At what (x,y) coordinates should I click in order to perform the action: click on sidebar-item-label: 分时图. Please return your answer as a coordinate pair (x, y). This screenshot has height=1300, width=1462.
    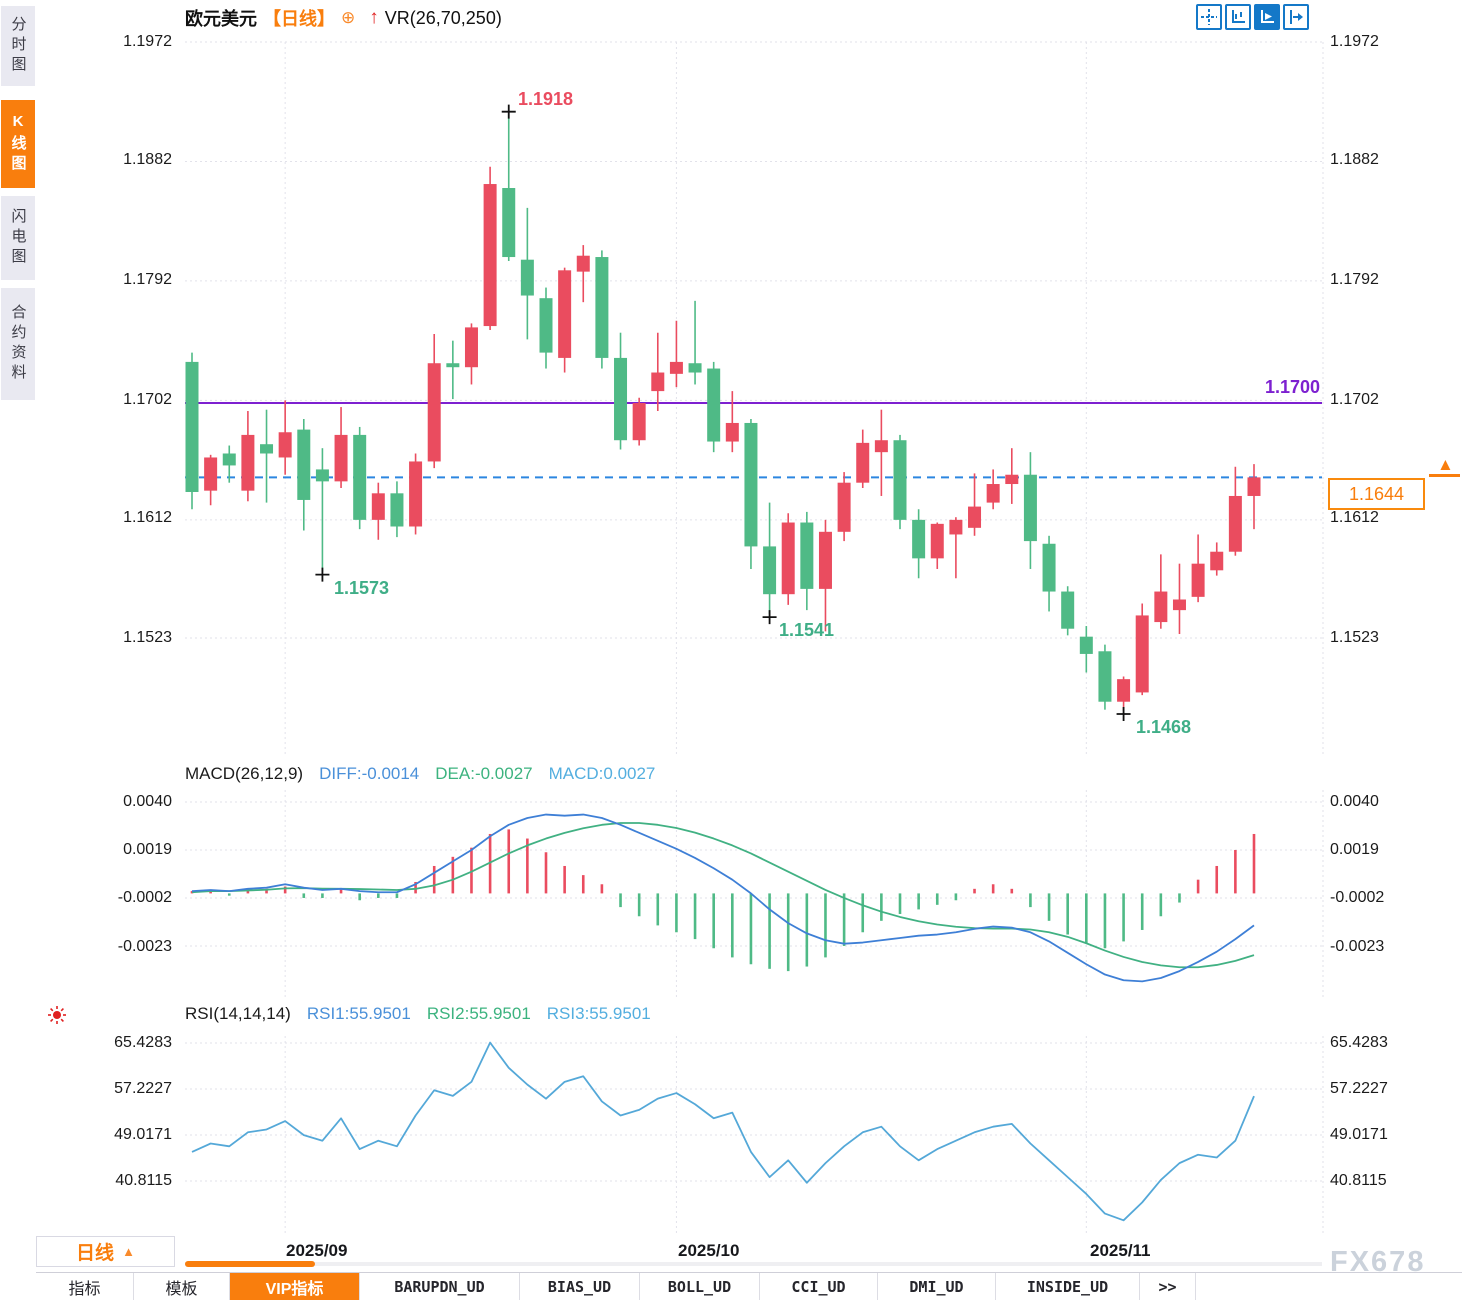
    Looking at the image, I should click on (18, 46).